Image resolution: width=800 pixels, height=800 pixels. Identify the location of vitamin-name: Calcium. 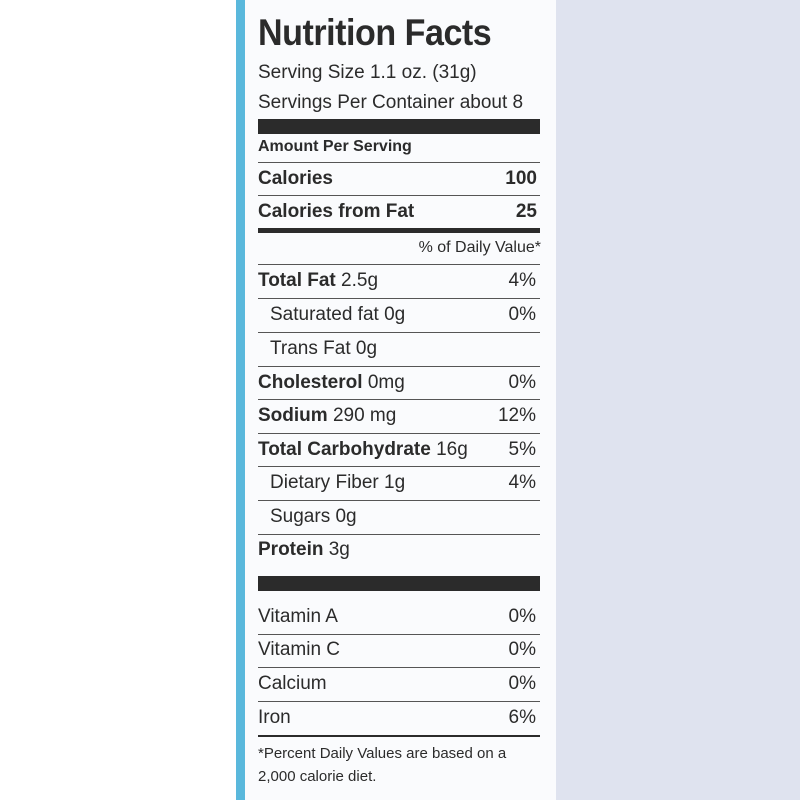
(292, 683).